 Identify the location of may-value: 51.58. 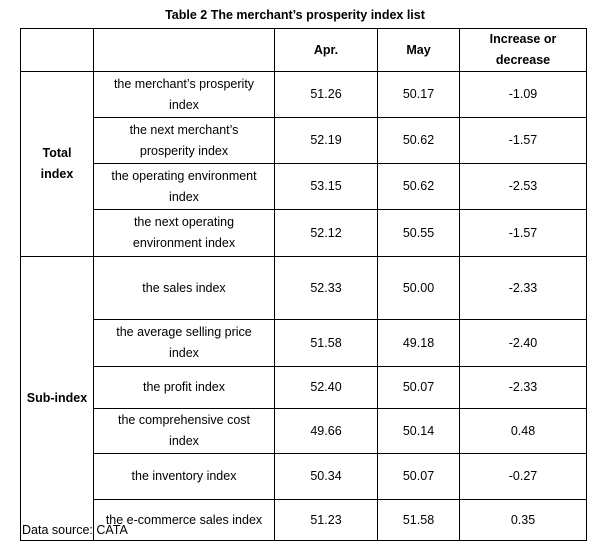
(418, 520).